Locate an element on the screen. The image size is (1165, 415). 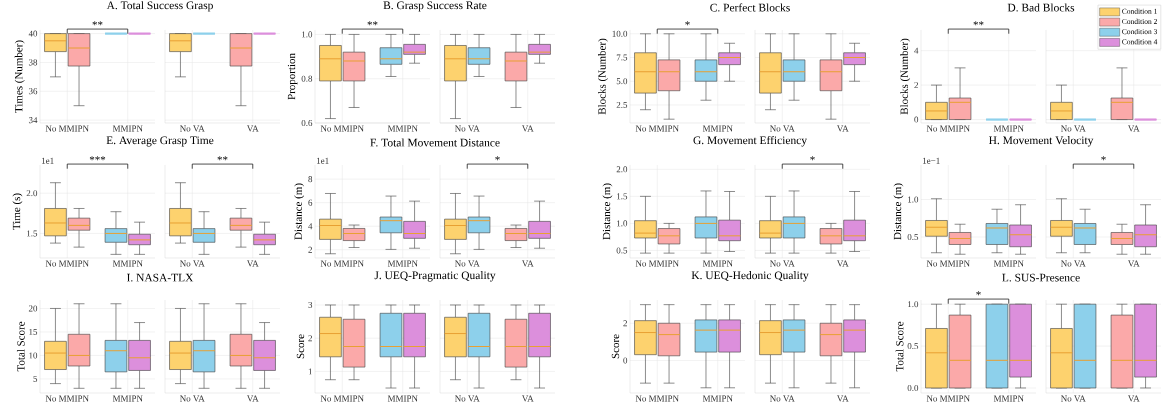
chart-title: E. Average Grasp Time is located at coordinates (160, 141).